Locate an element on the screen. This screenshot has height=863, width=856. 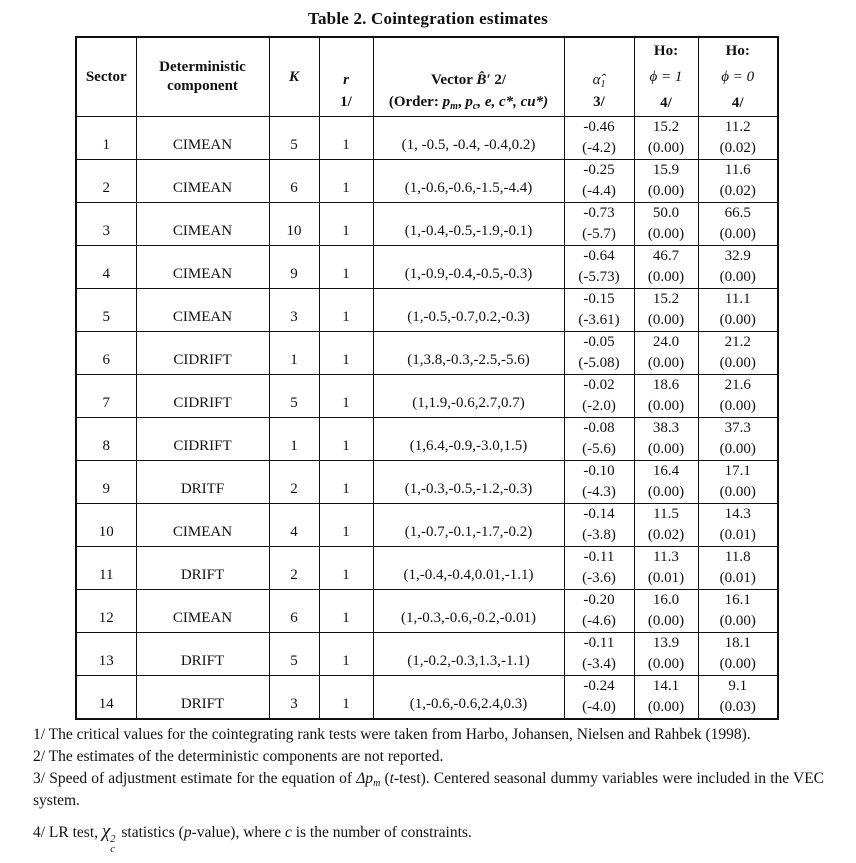
header-r-symbol: r is located at coordinates (346, 80).